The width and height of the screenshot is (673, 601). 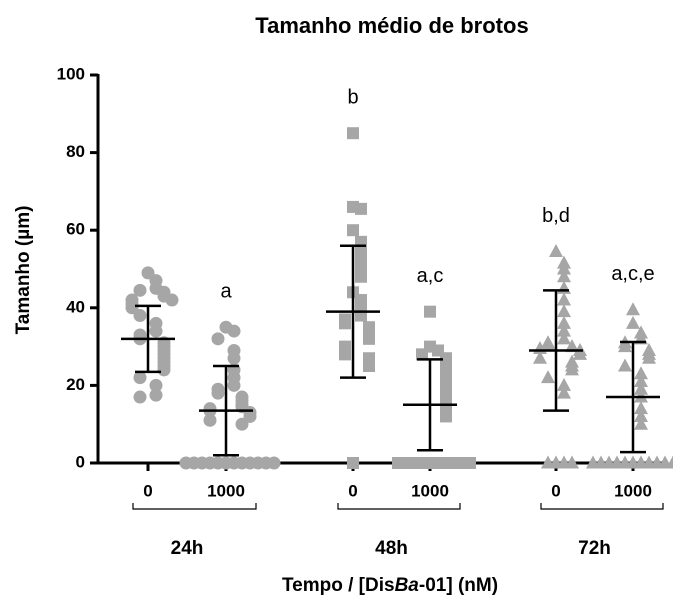 I want to click on x-label-part: Ba, so click(x=407, y=585).